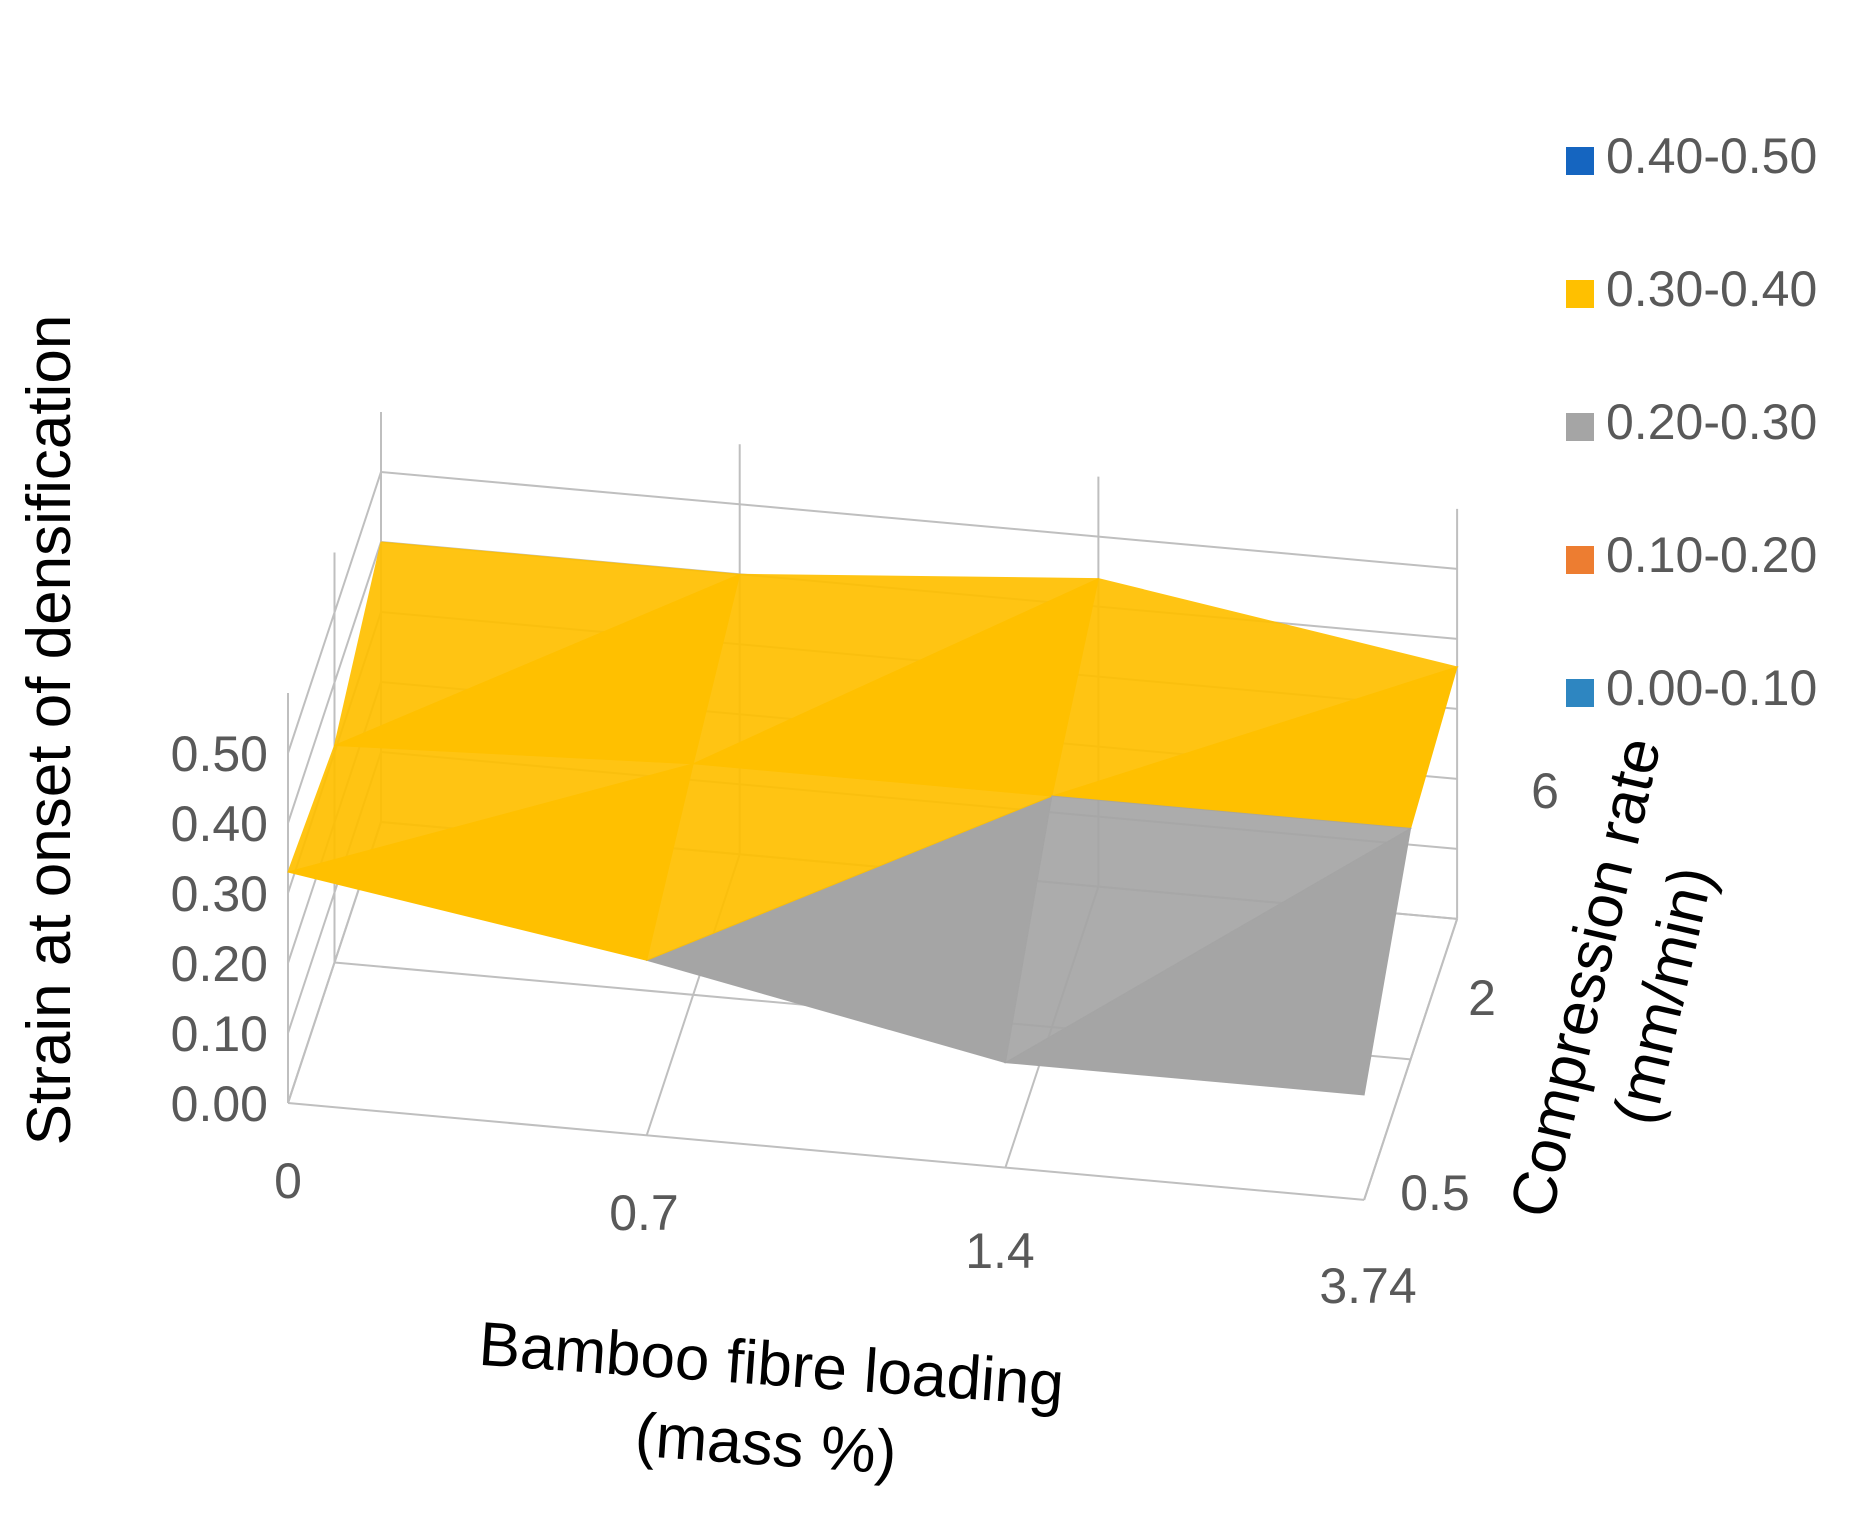 The width and height of the screenshot is (1872, 1513). I want to click on z-axis-ticks: 0.00 0.10 0.20 0.30 0.40 0.50, so click(219, 929).